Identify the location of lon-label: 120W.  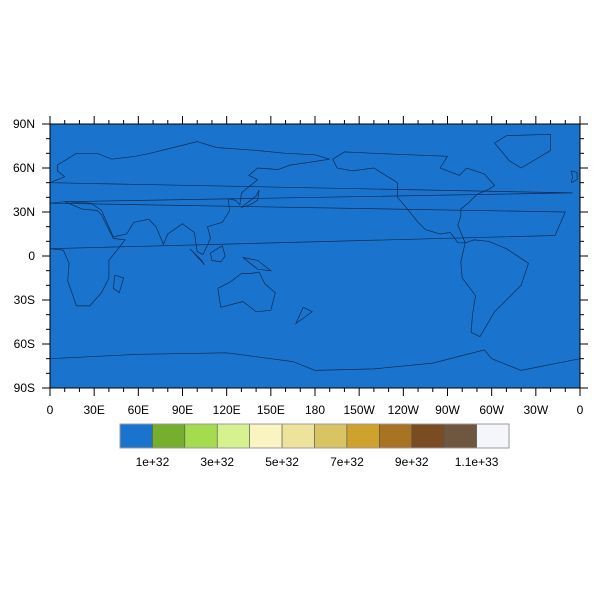
(404, 410).